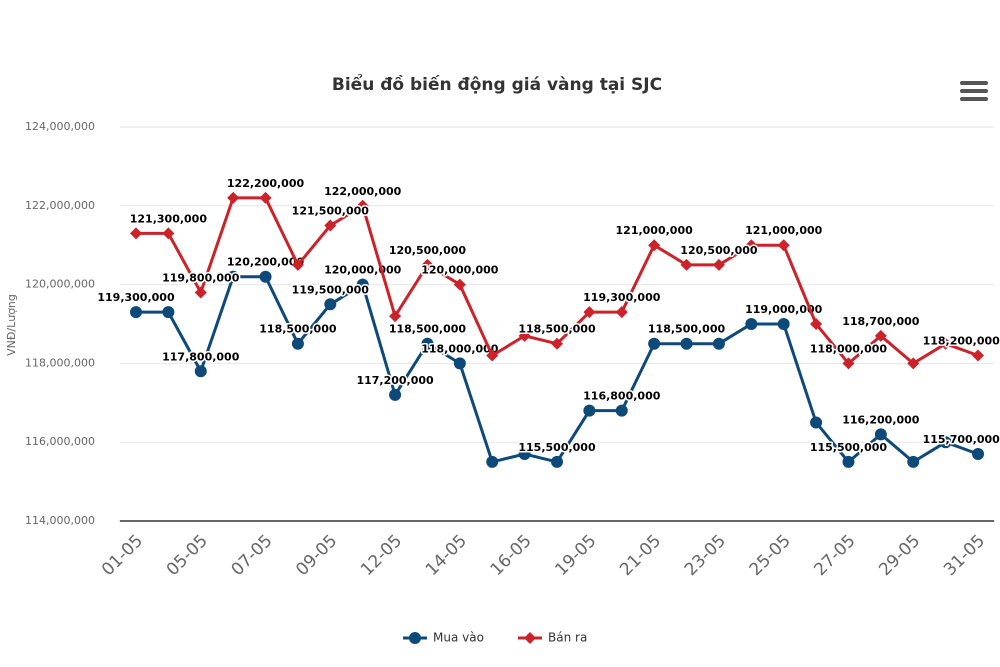  What do you see at coordinates (381, 555) in the screenshot?
I see `x-tick-label: 12-05` at bounding box center [381, 555].